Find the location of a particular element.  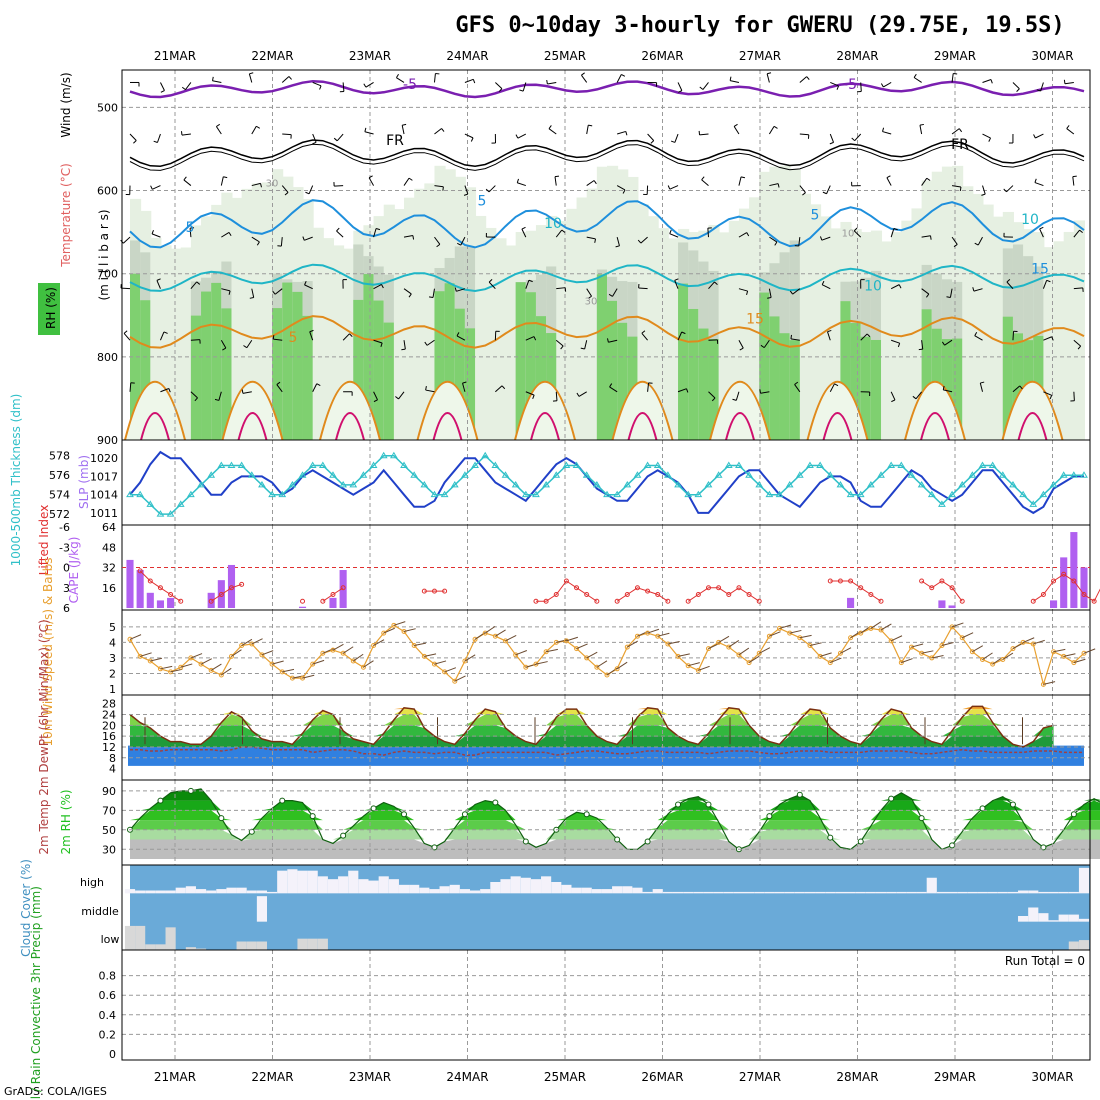

thickness-line is located at coordinates (607, 484).